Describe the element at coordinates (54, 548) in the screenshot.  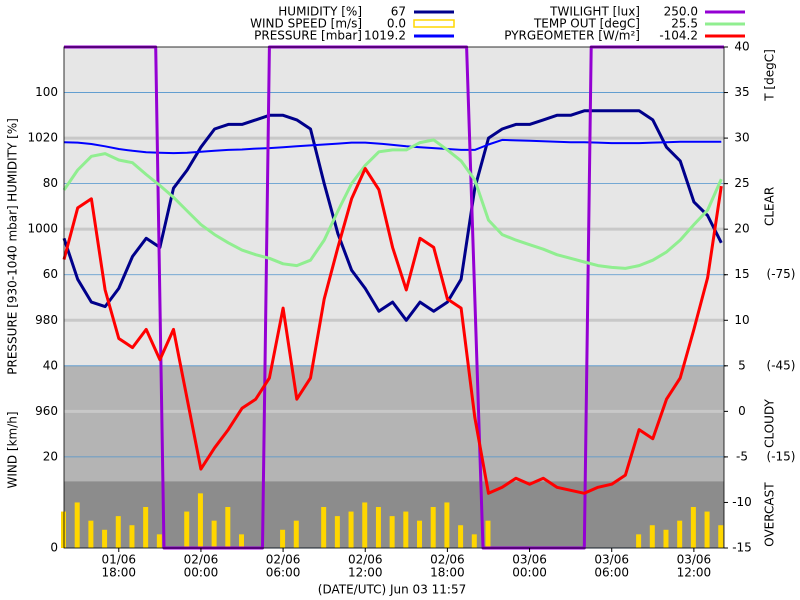
I see `y-tick-label: 0` at that location.